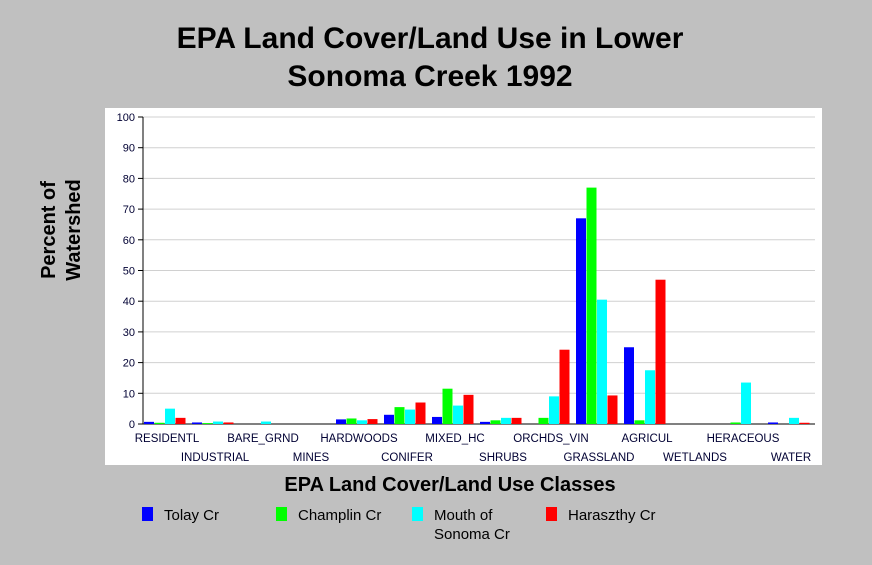 Image resolution: width=872 pixels, height=565 pixels. What do you see at coordinates (551, 514) in the screenshot?
I see `legend-swatch-haraszthy` at bounding box center [551, 514].